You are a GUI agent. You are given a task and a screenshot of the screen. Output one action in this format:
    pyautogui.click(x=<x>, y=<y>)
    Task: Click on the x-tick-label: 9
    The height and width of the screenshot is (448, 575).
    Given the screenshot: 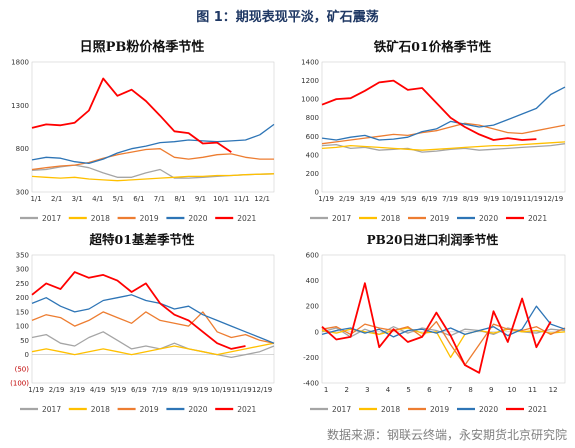 What is the action you would take?
    pyautogui.click(x=491, y=390)
    